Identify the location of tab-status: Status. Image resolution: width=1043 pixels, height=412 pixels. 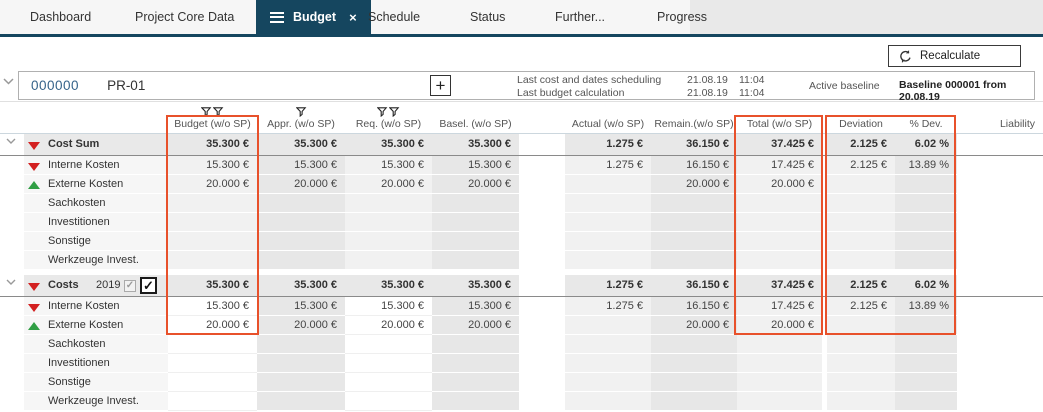
(488, 17).